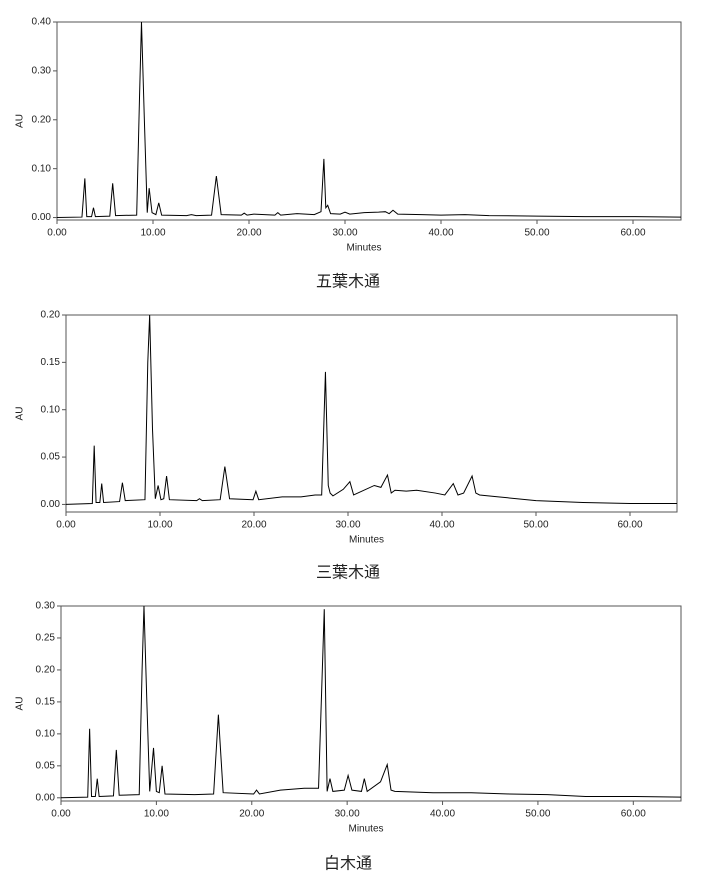 The image size is (710, 887). I want to click on y-tick-label: 0.25, so click(46, 638).